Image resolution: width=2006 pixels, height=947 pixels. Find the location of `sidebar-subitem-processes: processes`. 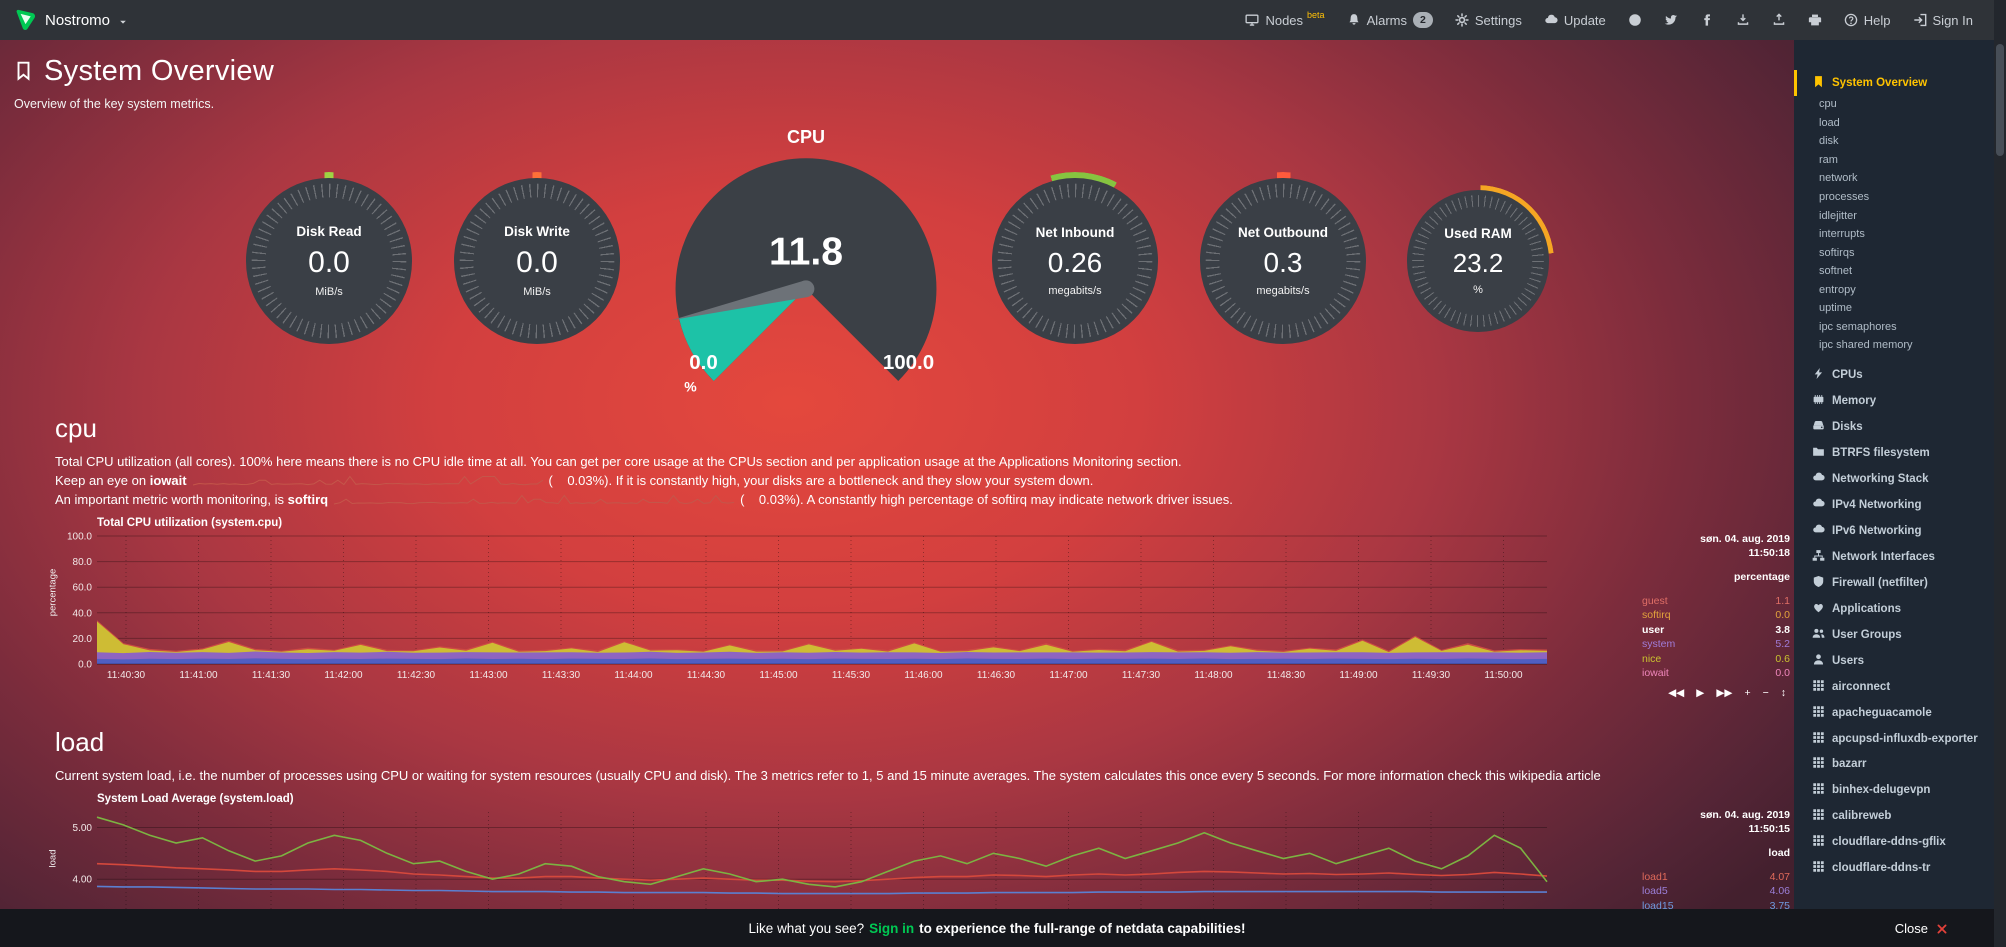

sidebar-subitem-processes: processes is located at coordinates (1844, 196).